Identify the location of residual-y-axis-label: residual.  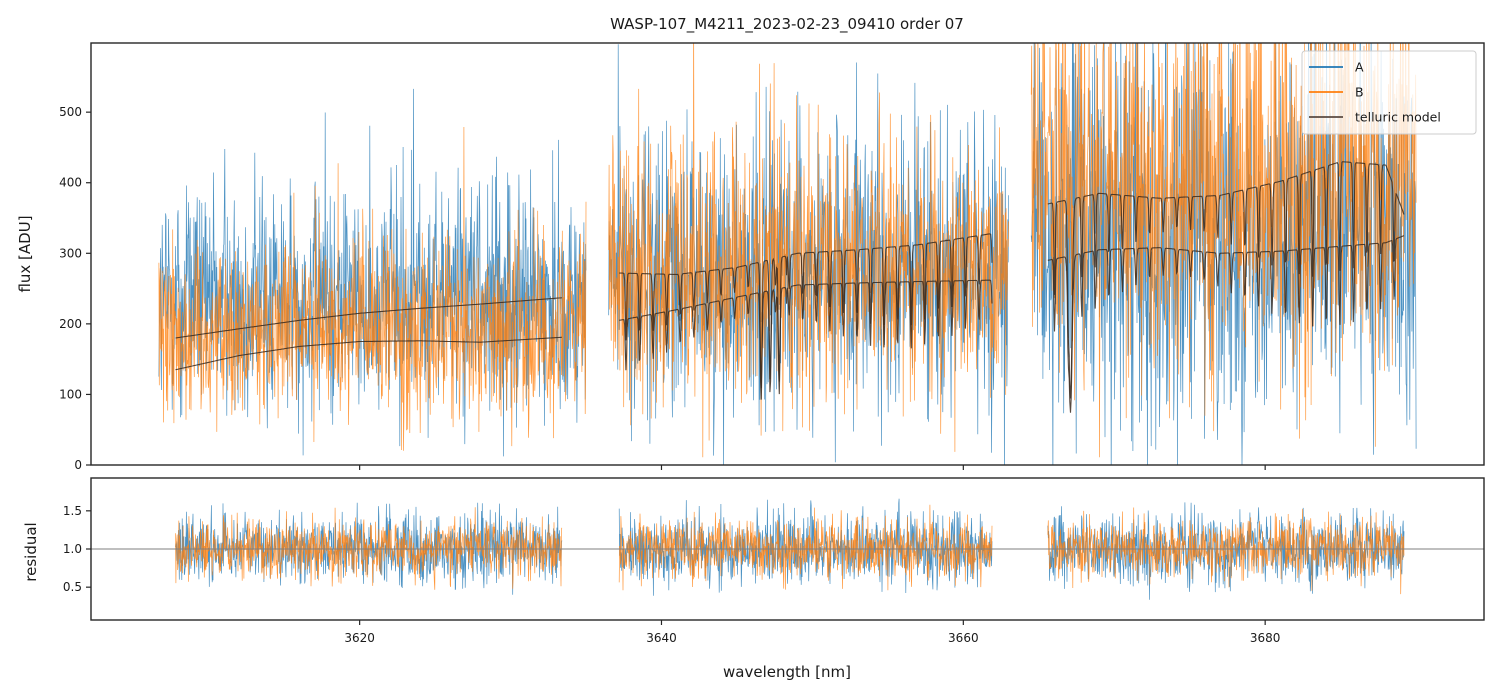
(31, 551).